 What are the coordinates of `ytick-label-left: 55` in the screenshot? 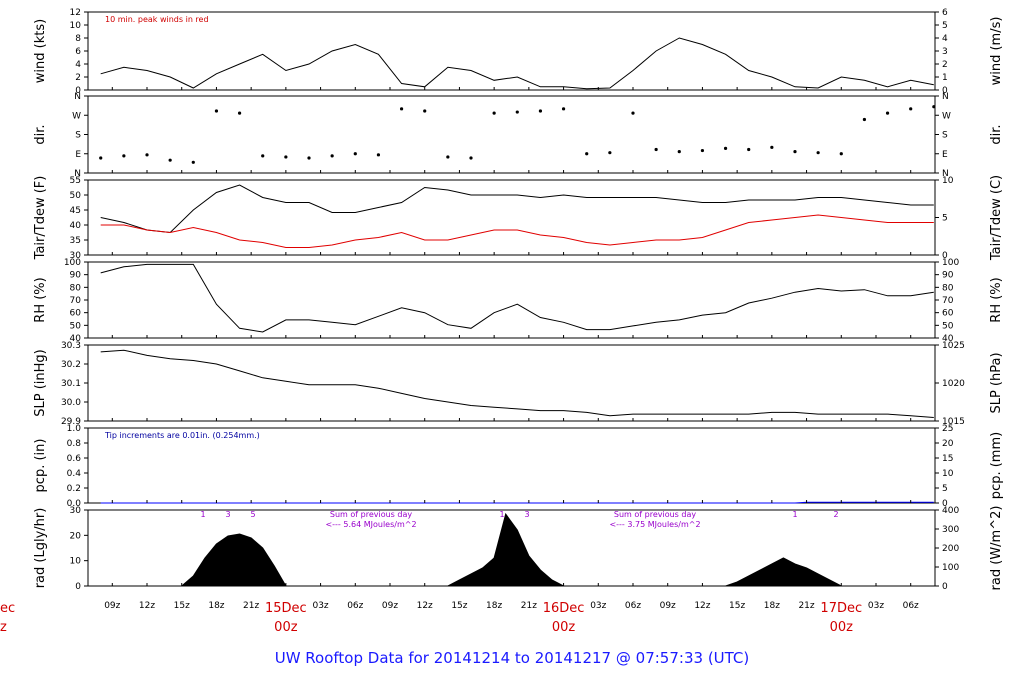 It's located at (75, 181).